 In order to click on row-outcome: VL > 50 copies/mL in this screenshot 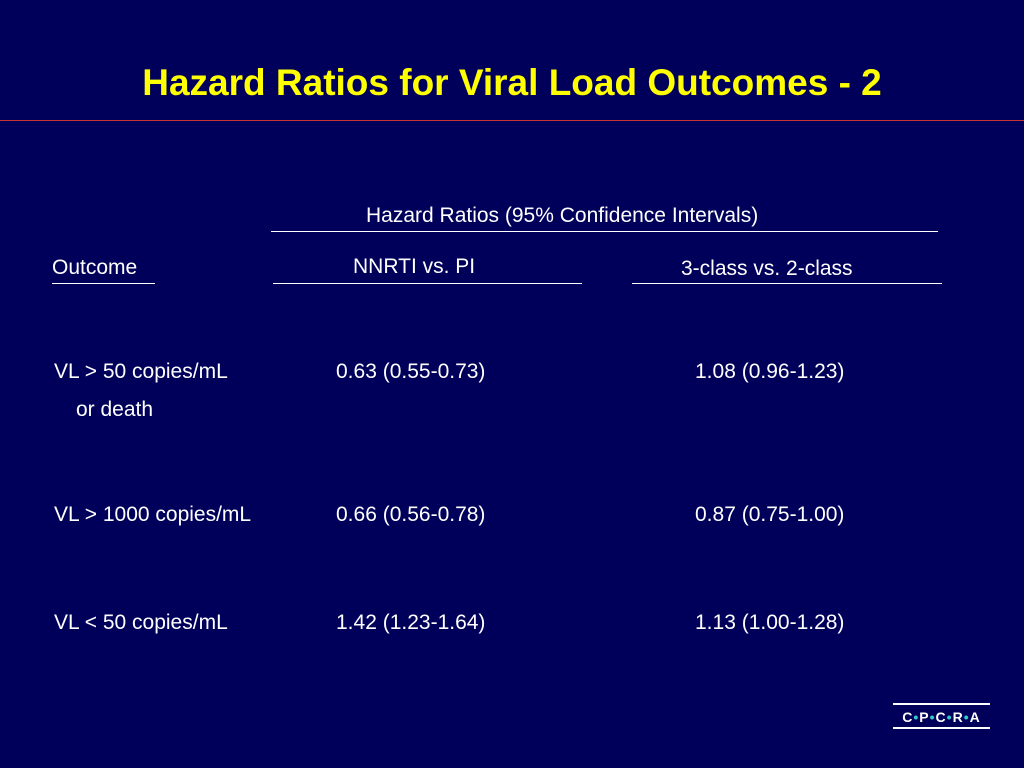, I will do `click(141, 371)`.